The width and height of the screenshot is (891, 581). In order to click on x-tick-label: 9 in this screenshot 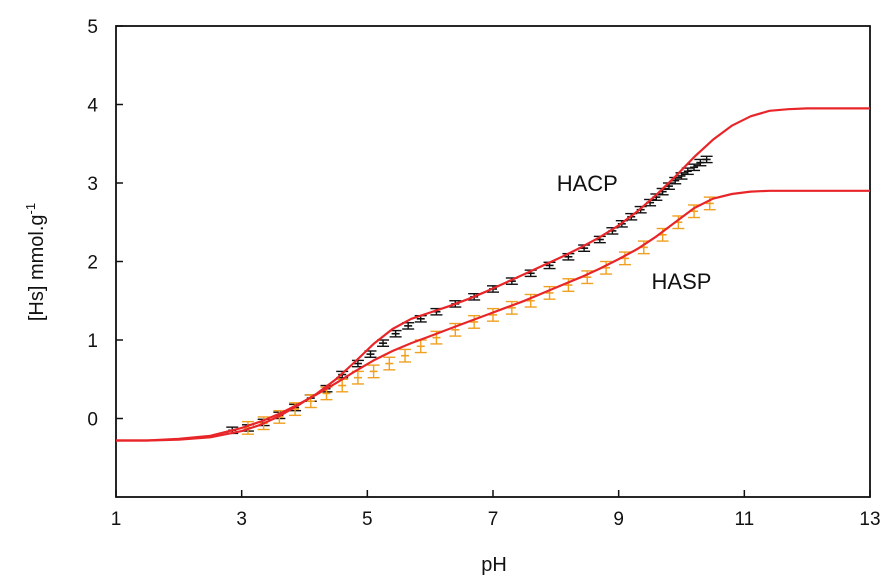, I will do `click(618, 519)`.